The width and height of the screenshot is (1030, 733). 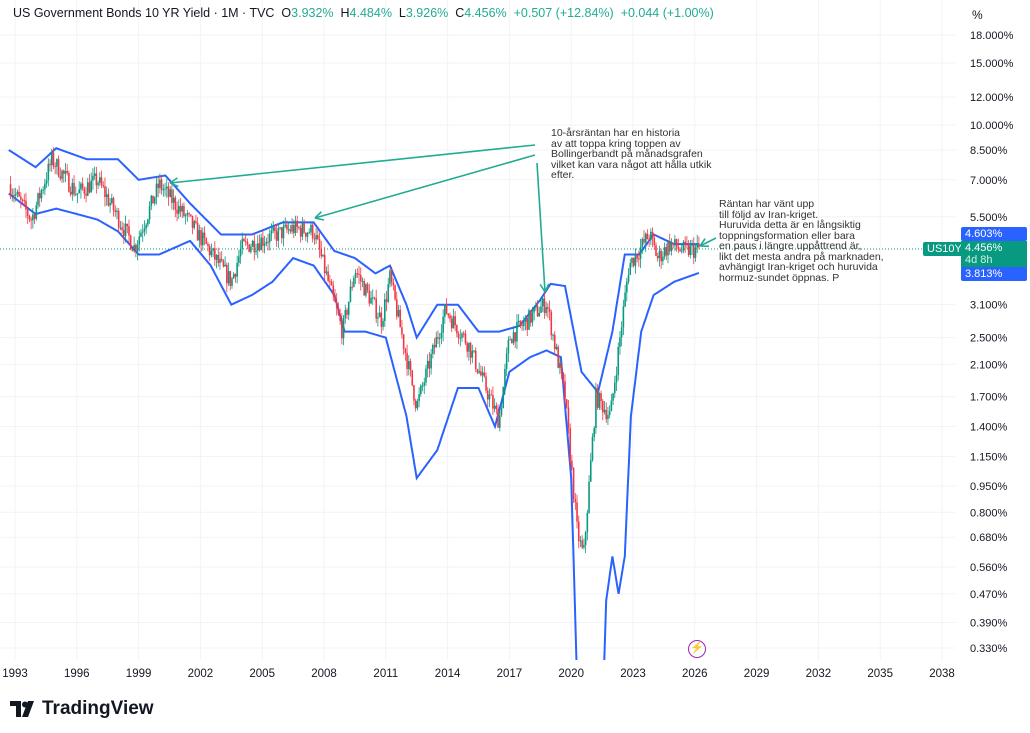 I want to click on y-tick-label: 8.500%, so click(x=989, y=151).